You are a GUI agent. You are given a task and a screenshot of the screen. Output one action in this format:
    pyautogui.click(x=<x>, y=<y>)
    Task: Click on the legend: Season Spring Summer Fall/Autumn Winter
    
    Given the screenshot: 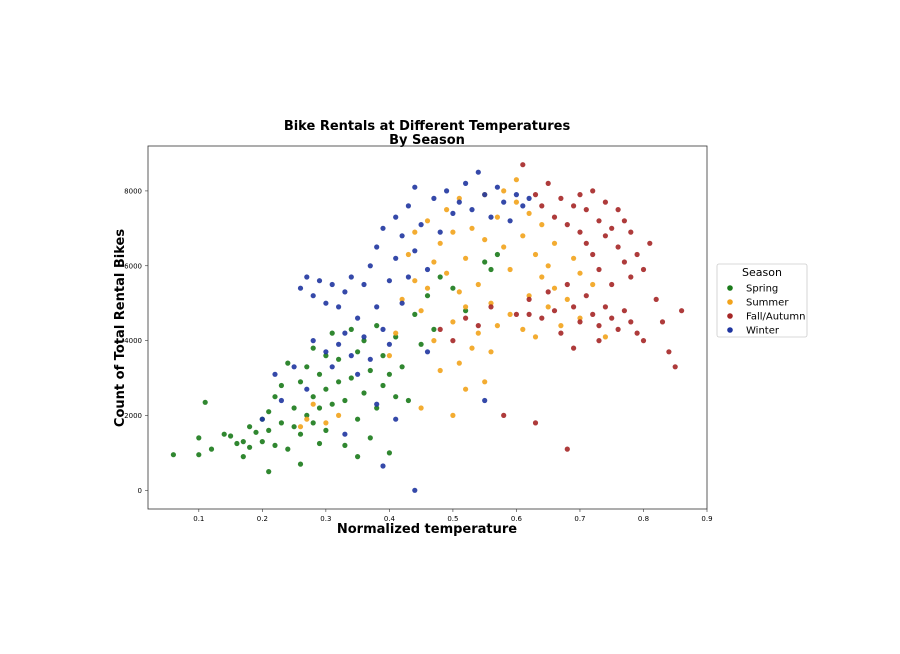 What is the action you would take?
    pyautogui.click(x=762, y=300)
    